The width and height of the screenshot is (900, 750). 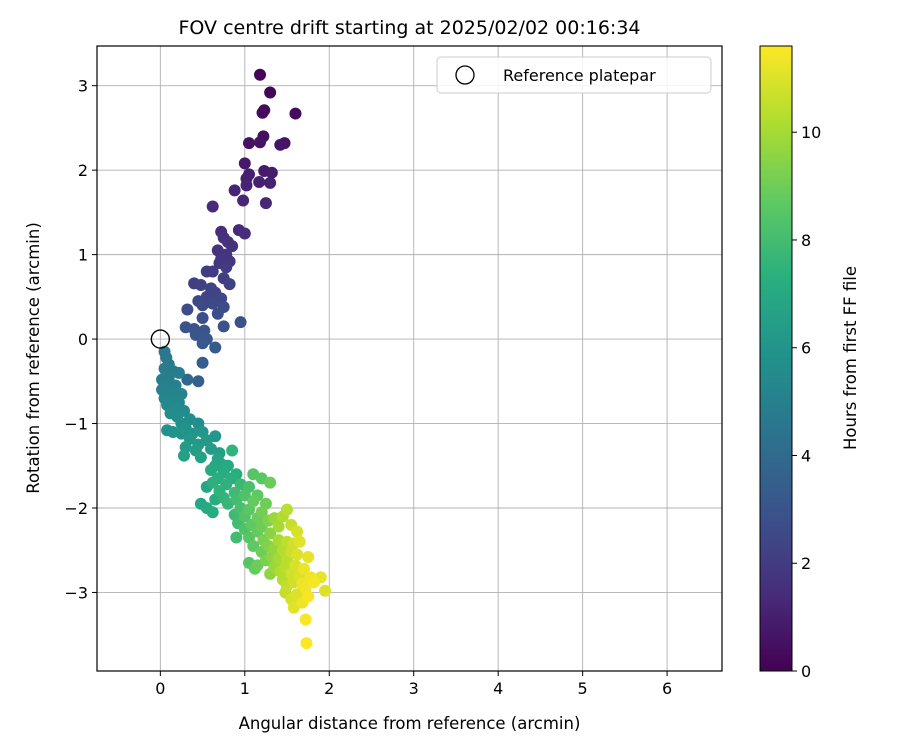 What do you see at coordinates (83, 86) in the screenshot?
I see `y-tick-label: 3` at bounding box center [83, 86].